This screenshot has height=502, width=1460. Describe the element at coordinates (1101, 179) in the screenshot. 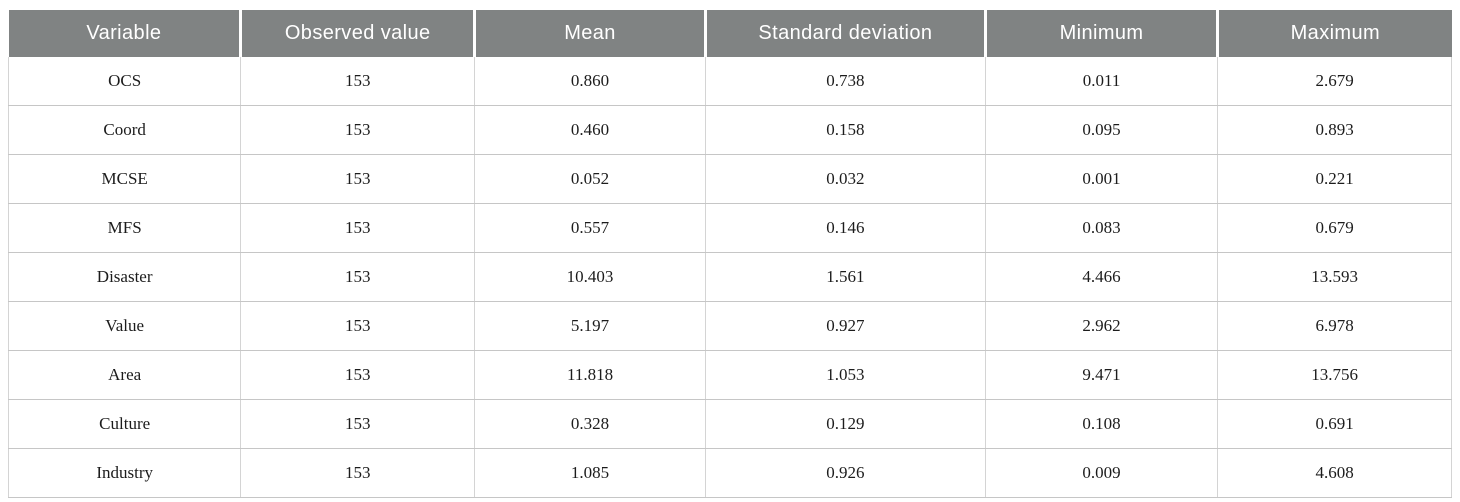

I see `value-cell: 0.001` at that location.